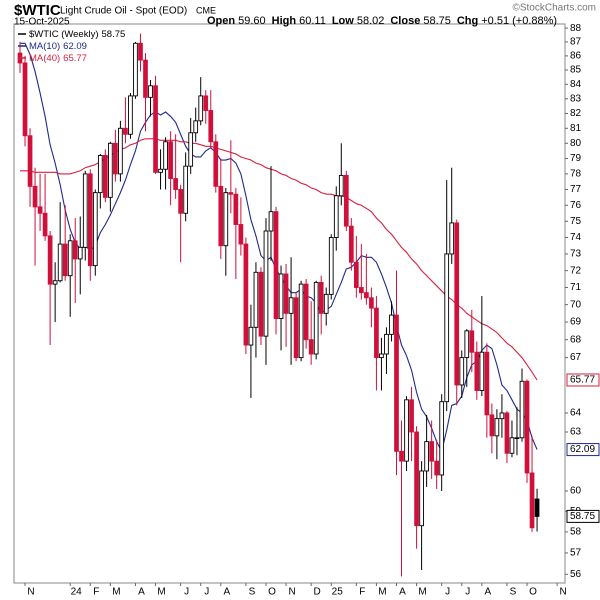  What do you see at coordinates (405, 21) in the screenshot?
I see `quote-label: Close` at bounding box center [405, 21].